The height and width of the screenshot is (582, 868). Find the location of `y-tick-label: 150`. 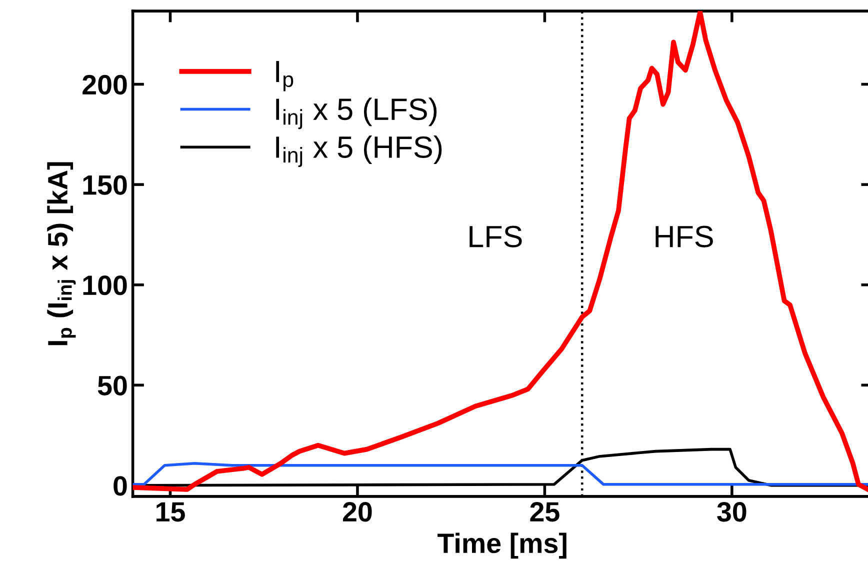

y-tick-label: 150 is located at coordinates (105, 185).